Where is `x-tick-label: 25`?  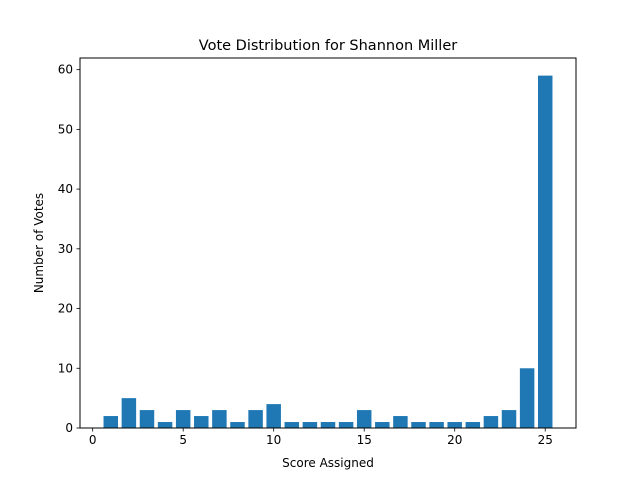
x-tick-label: 25 is located at coordinates (545, 440).